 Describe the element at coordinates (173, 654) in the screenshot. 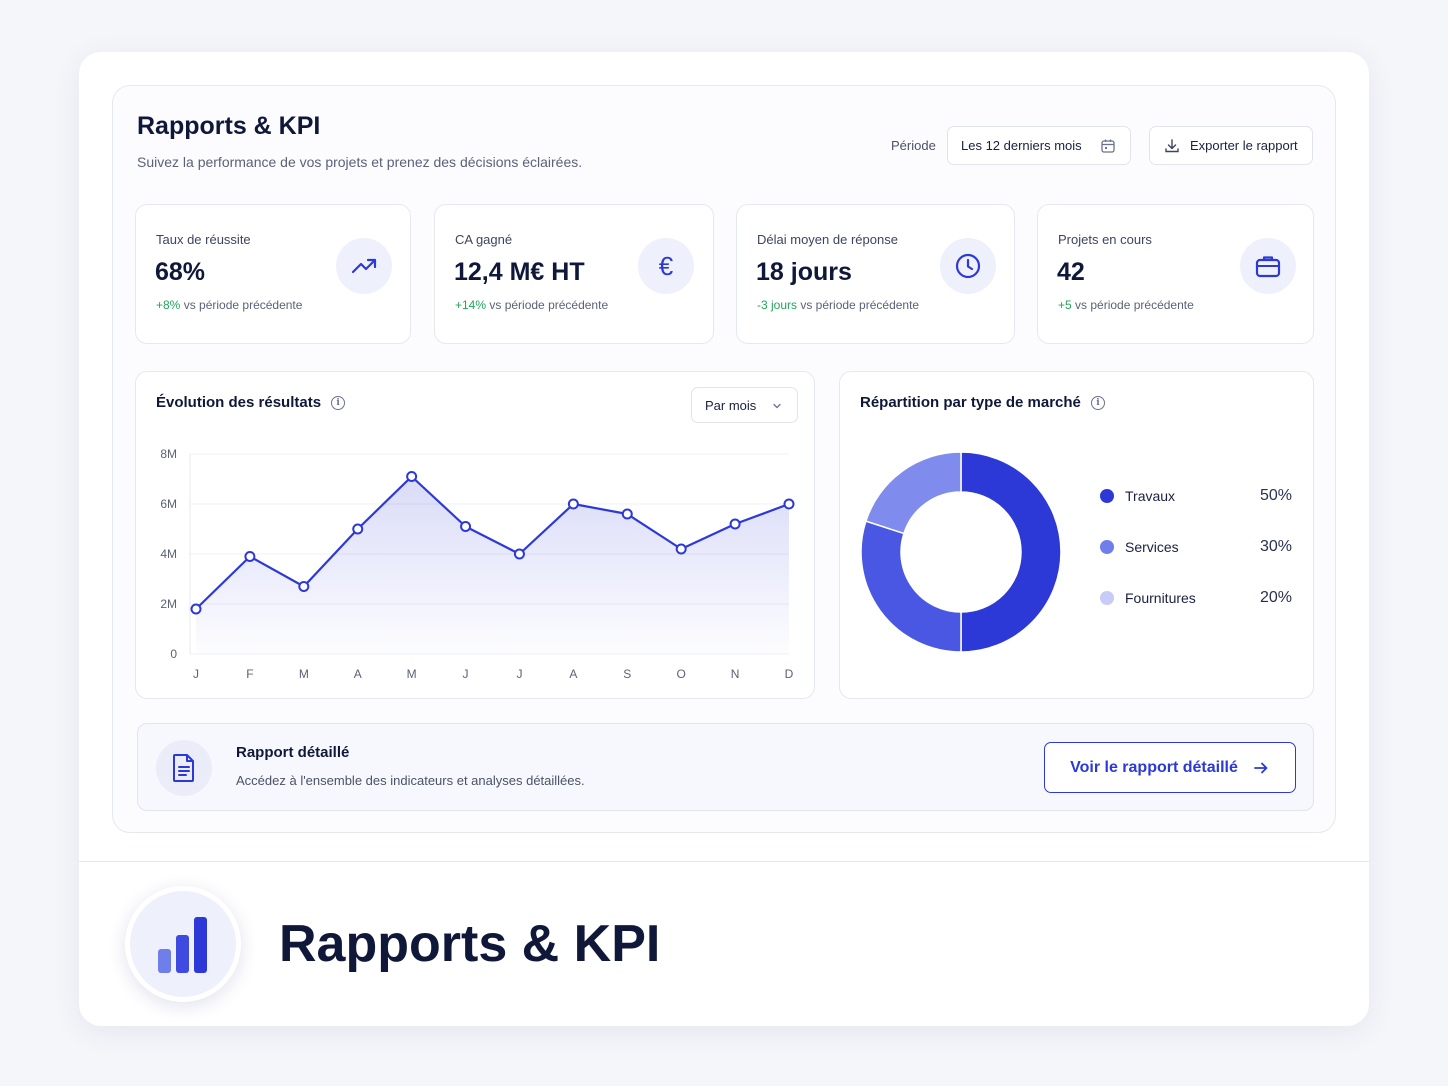

I see `y-tick-label: 0` at that location.